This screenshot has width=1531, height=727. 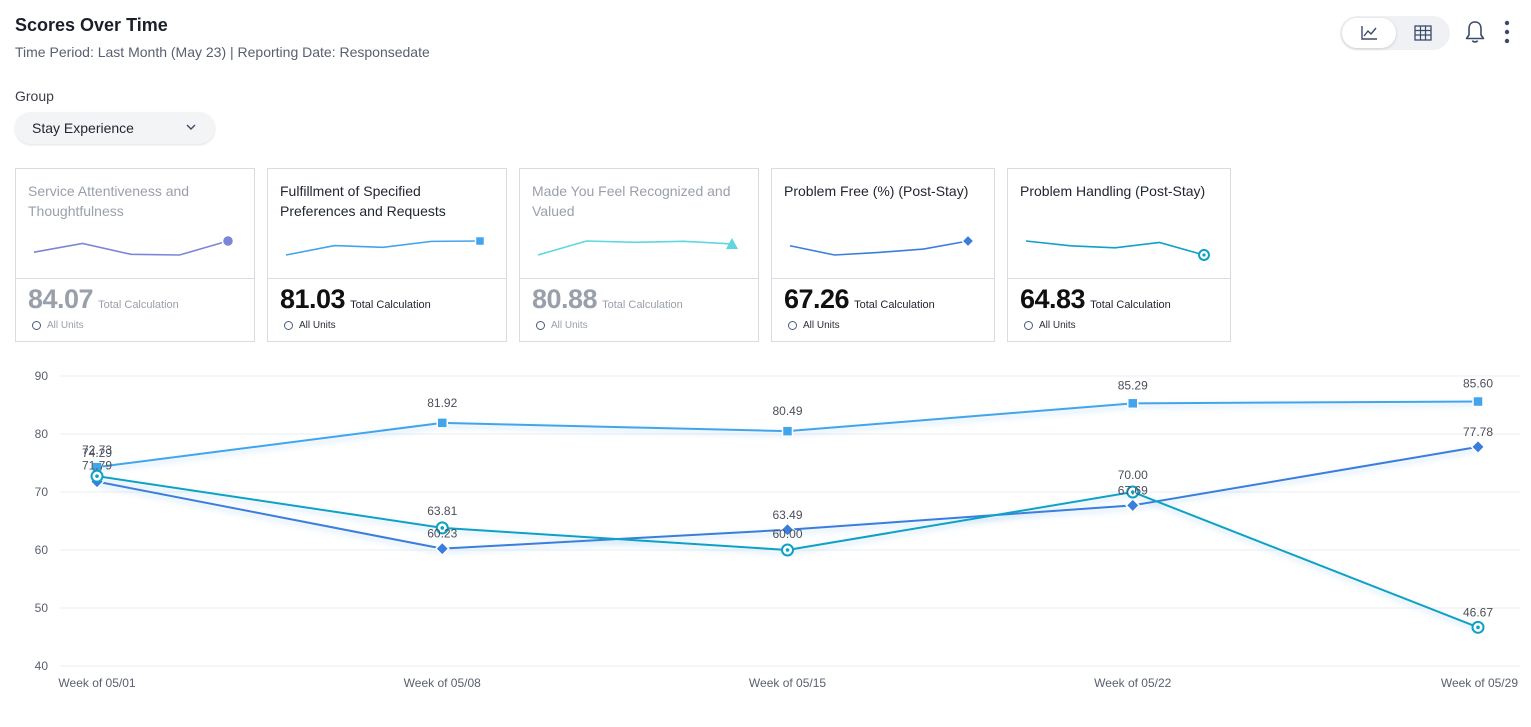 I want to click on data-label: 81.92, so click(x=442, y=403).